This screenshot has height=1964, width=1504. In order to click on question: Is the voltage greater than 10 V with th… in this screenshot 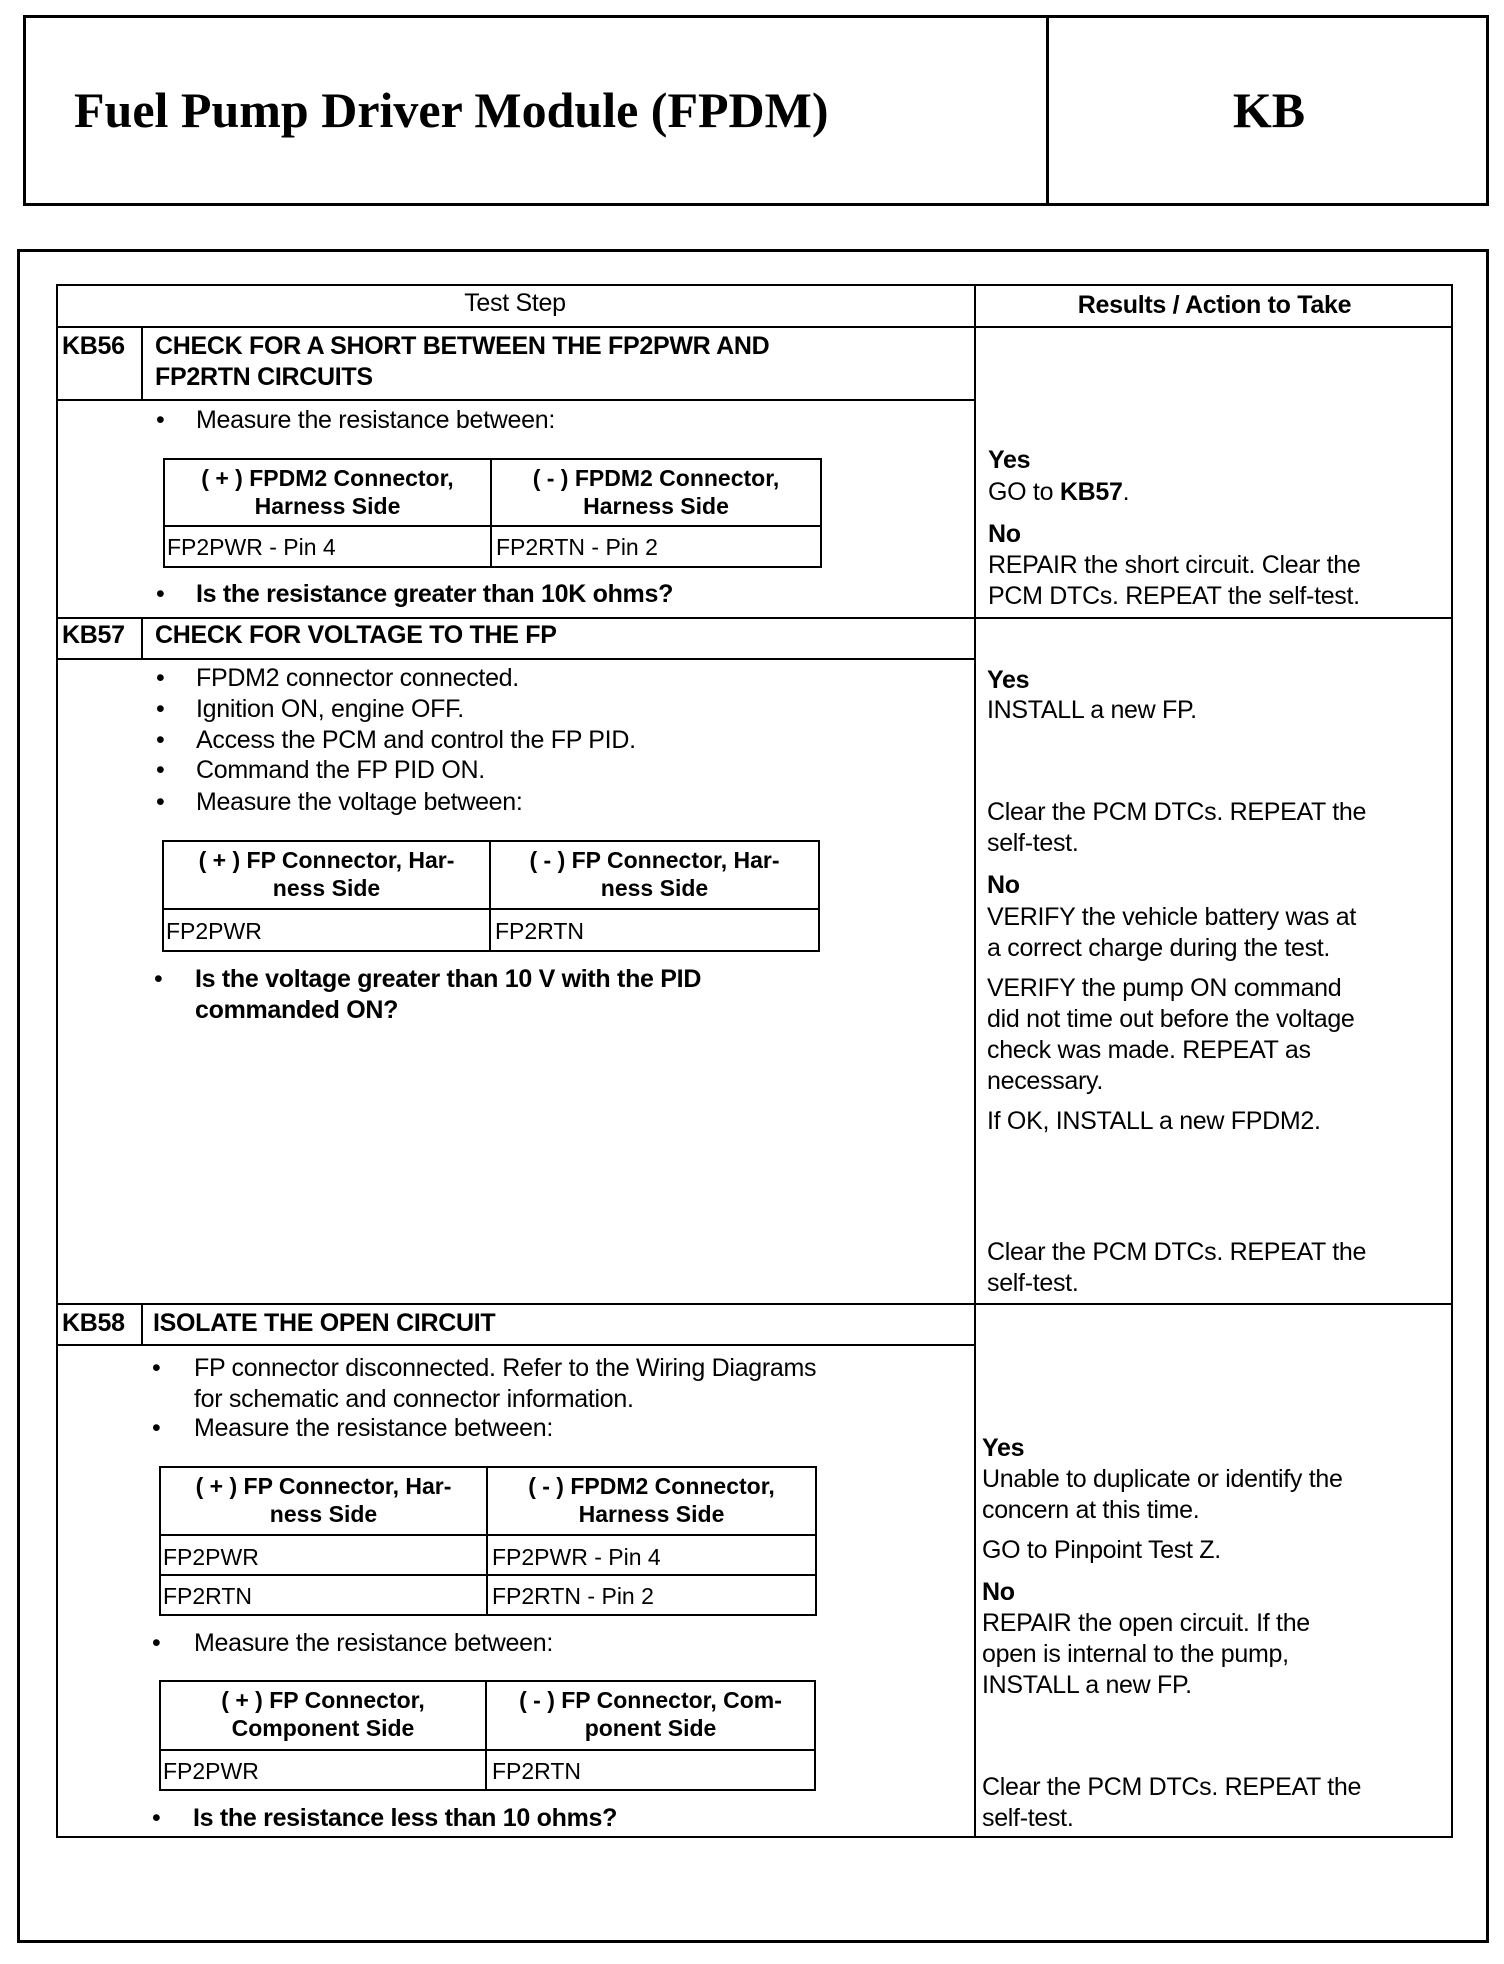, I will do `click(448, 994)`.